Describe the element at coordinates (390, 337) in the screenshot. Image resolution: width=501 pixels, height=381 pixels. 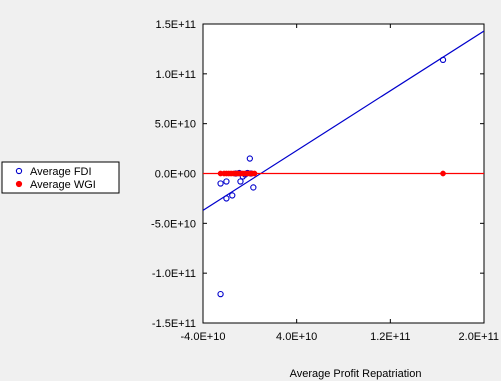
I see `x-tick-label: 1.2E+11` at that location.